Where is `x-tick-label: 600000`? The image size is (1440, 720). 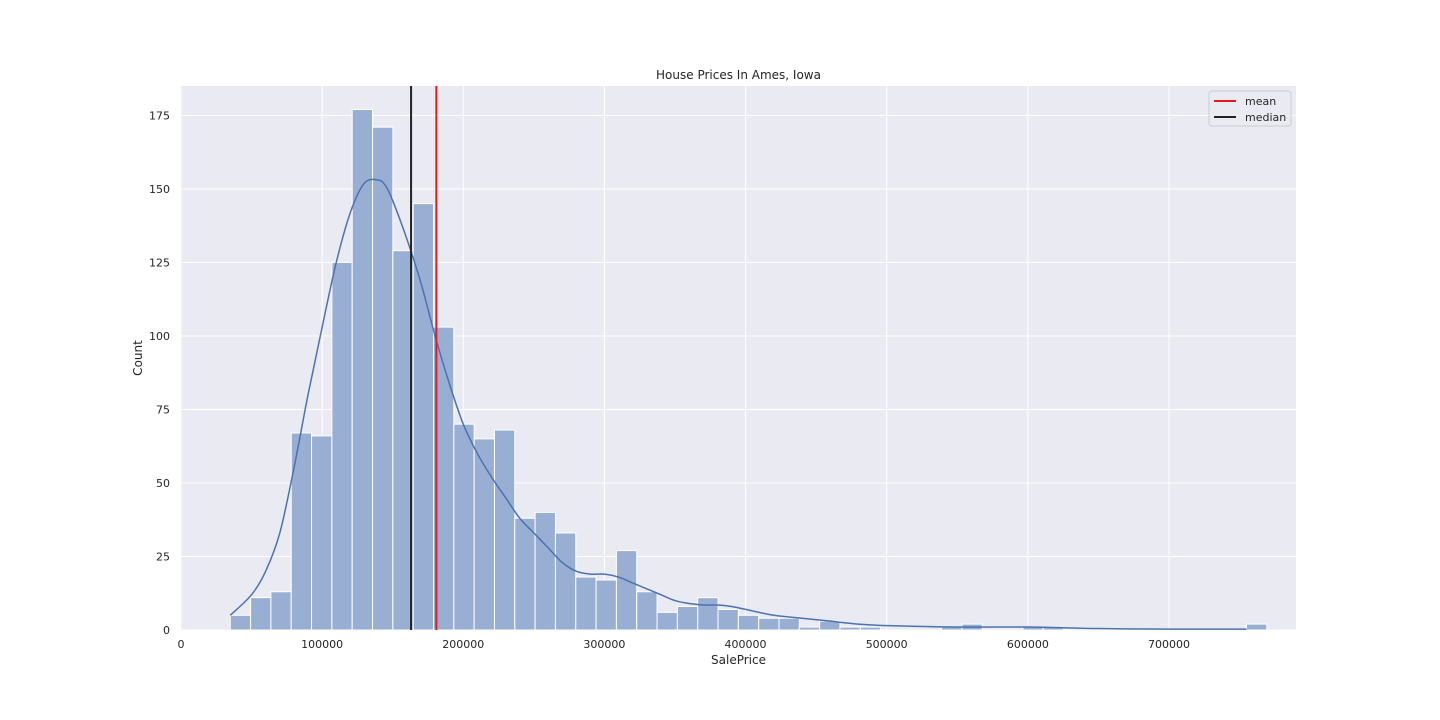
x-tick-label: 600000 is located at coordinates (1028, 644).